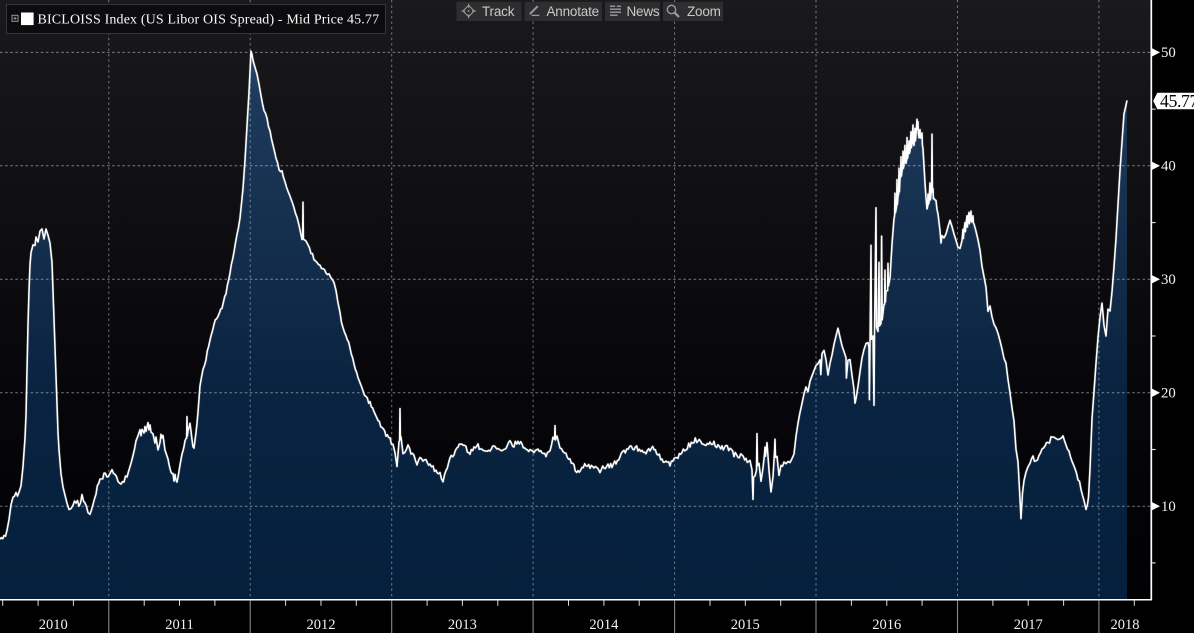 This screenshot has width=1194, height=633. What do you see at coordinates (1177, 101) in the screenshot?
I see `svg-text: 45.77` at bounding box center [1177, 101].